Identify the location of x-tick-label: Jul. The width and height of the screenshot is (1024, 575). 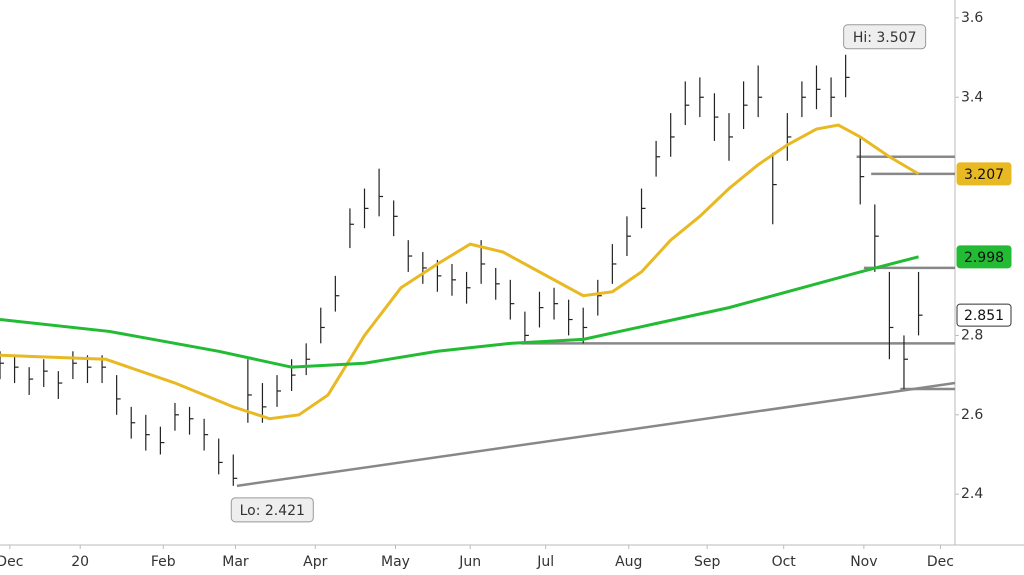
(545, 562).